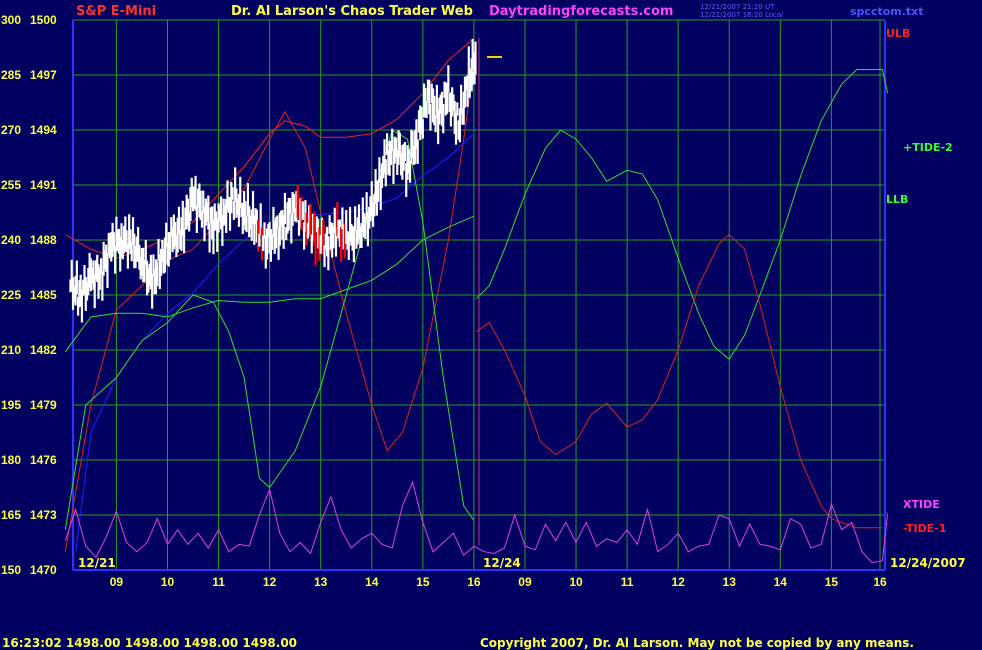  Describe the element at coordinates (11, 515) in the screenshot. I see `y-tick-scale: 165` at that location.